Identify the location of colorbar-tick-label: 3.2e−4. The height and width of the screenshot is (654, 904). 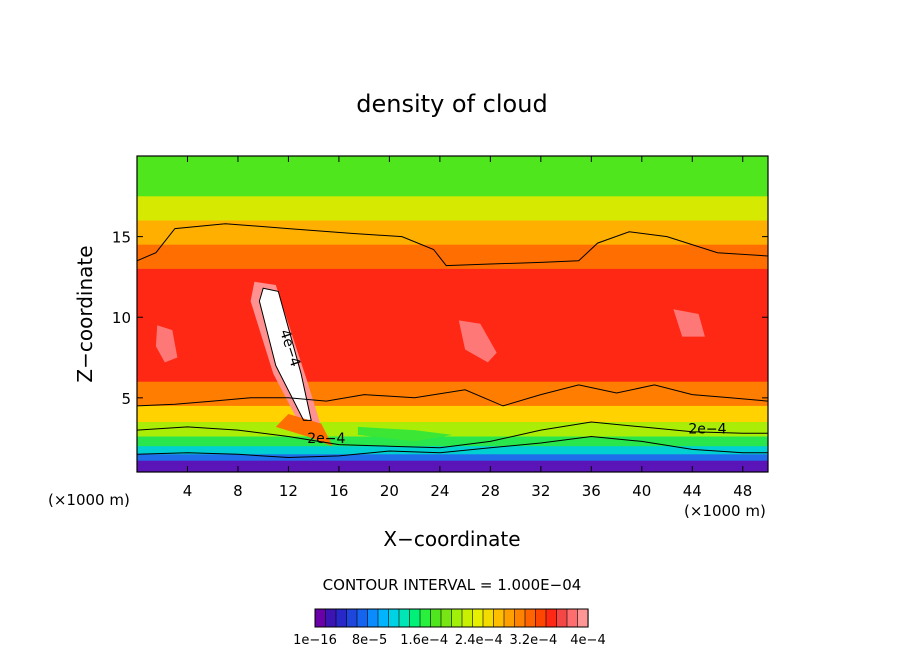
(533, 640).